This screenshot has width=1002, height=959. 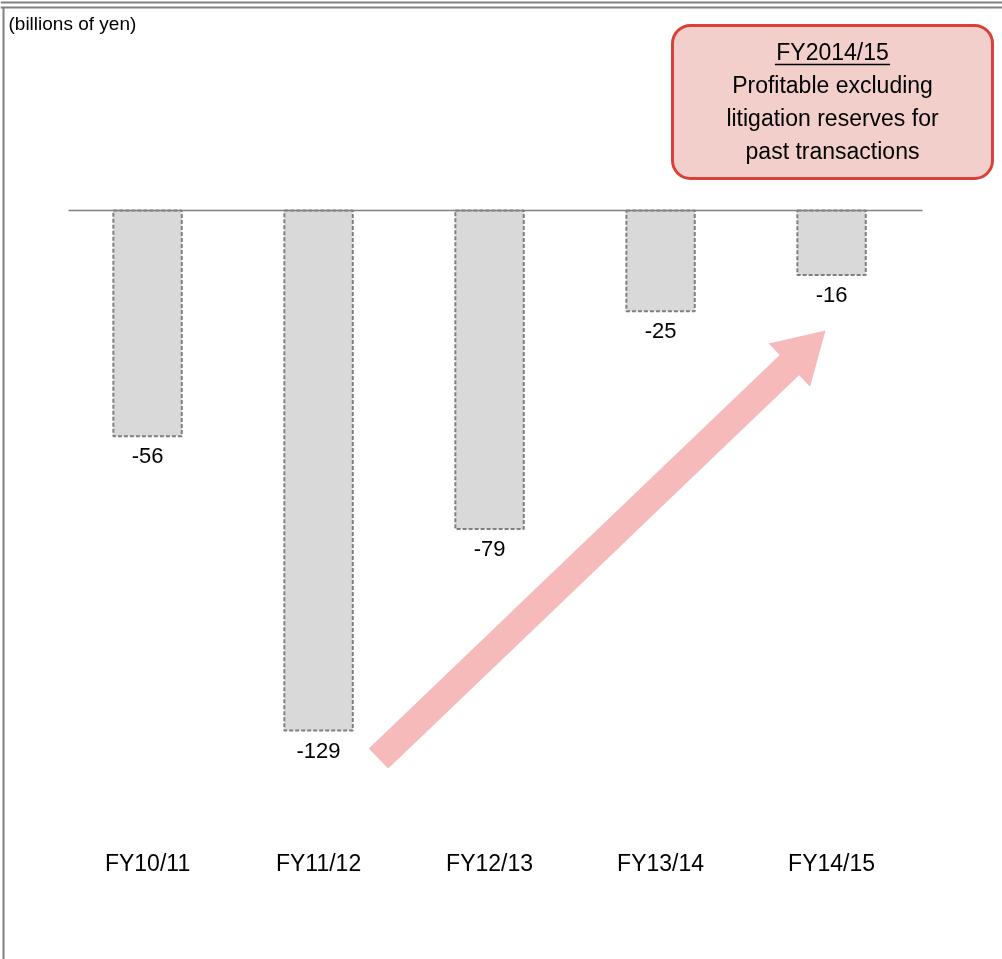 What do you see at coordinates (661, 862) in the screenshot?
I see `x-tick-label: FY13/14` at bounding box center [661, 862].